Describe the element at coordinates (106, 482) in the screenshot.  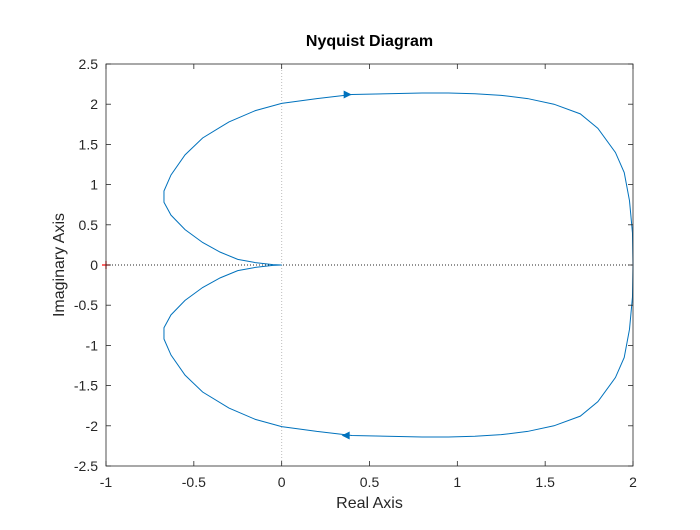
I see `x-tick-label: -1` at that location.